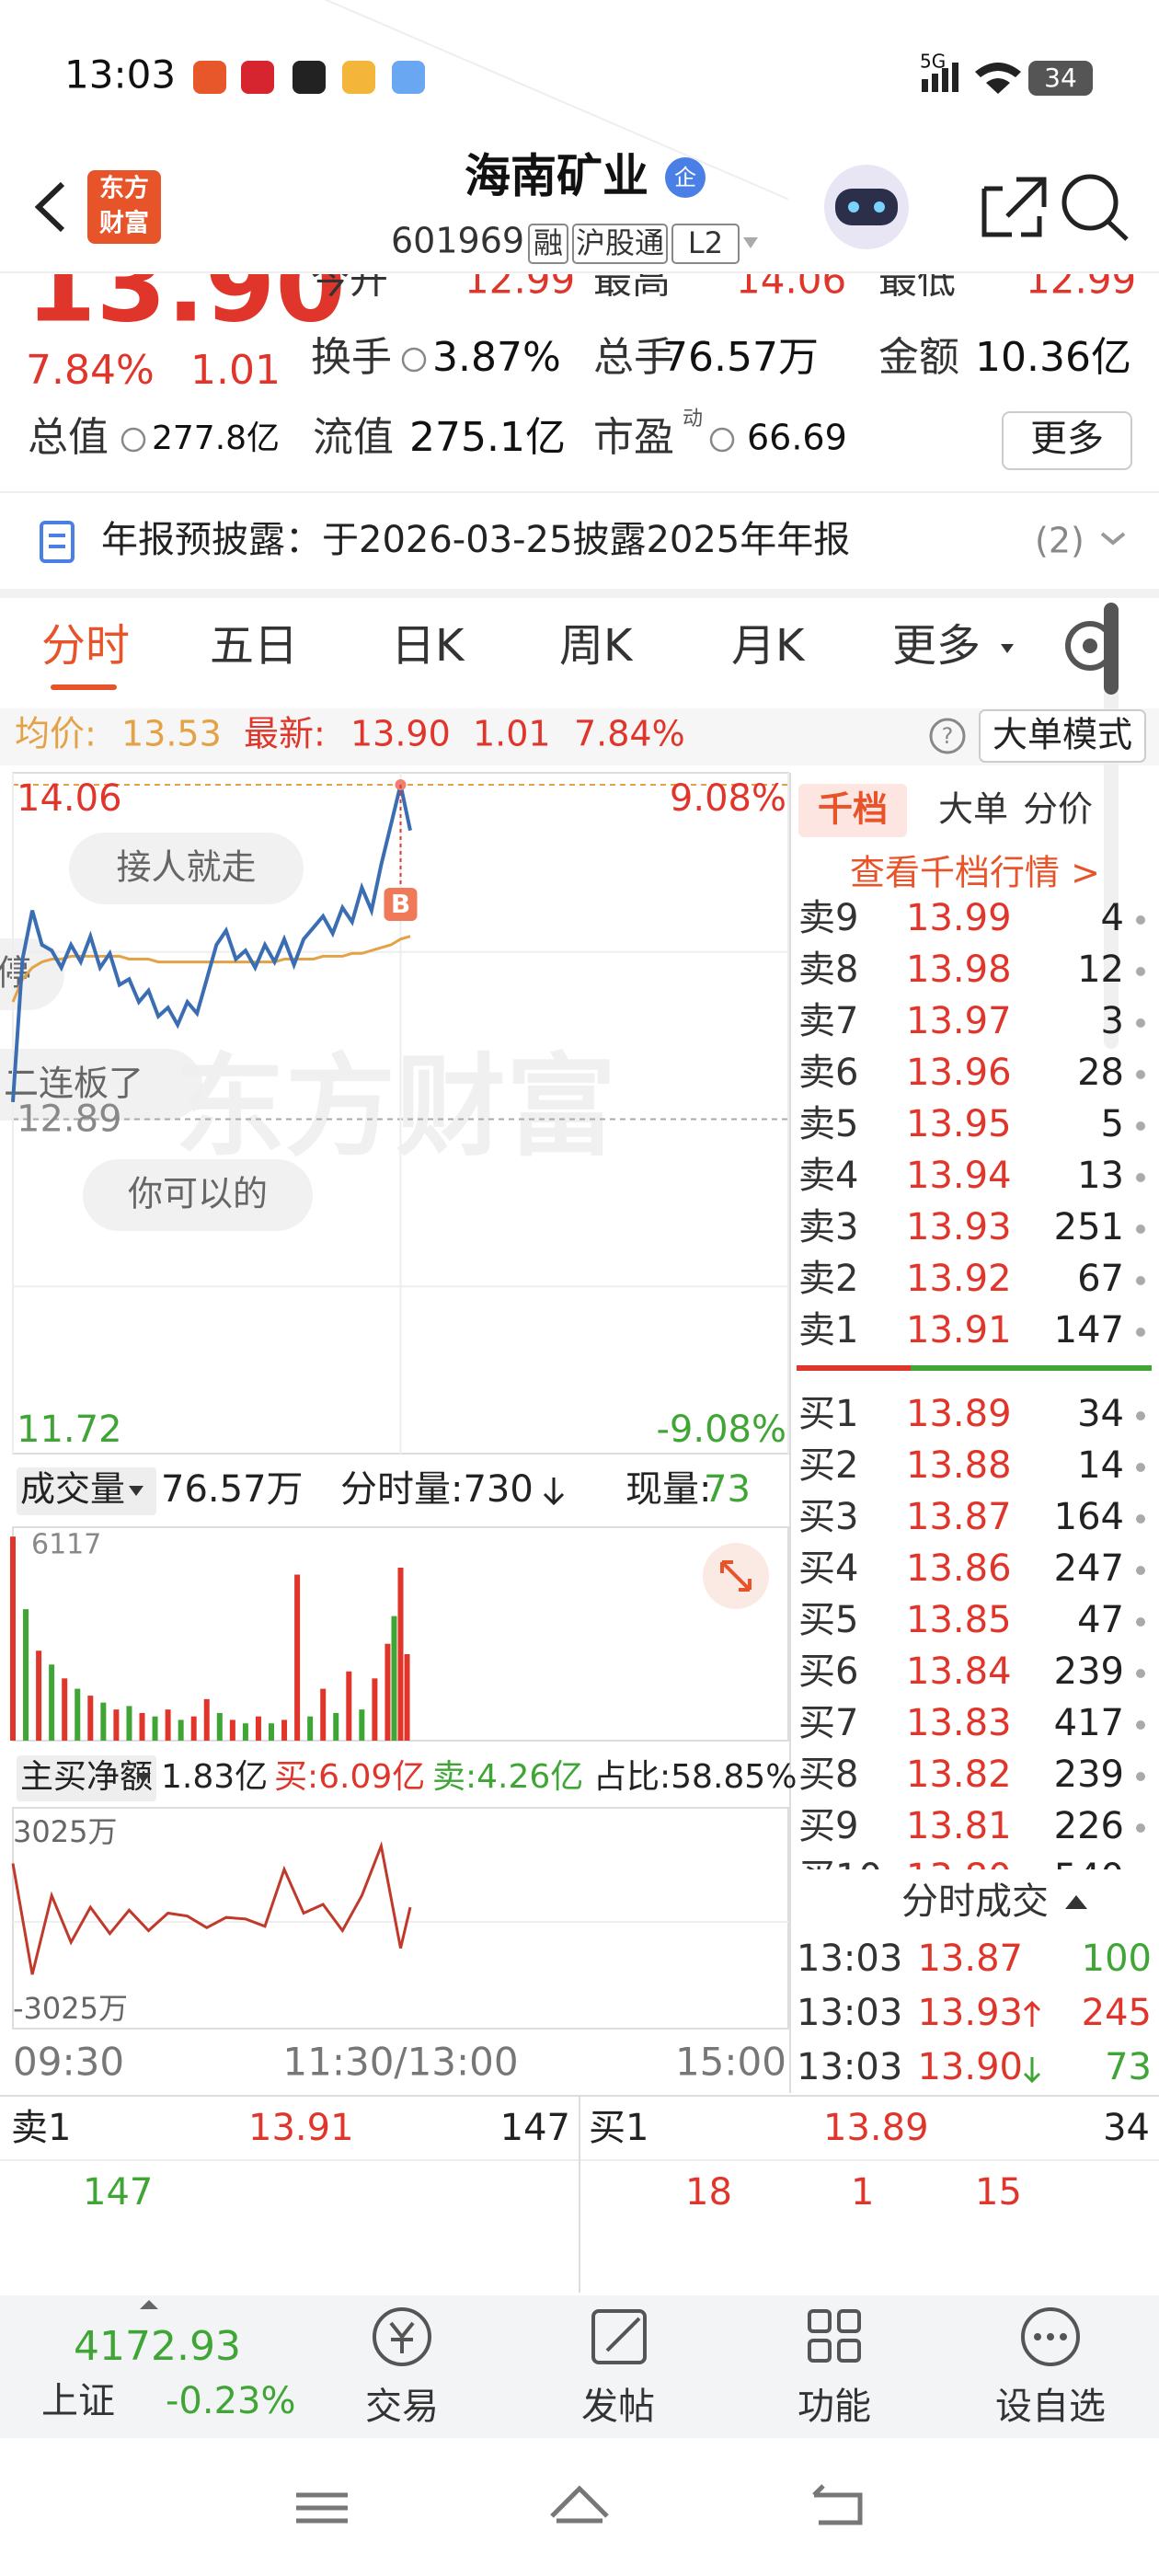 The height and width of the screenshot is (2576, 1159). I want to click on tab: 周K, so click(596, 646).